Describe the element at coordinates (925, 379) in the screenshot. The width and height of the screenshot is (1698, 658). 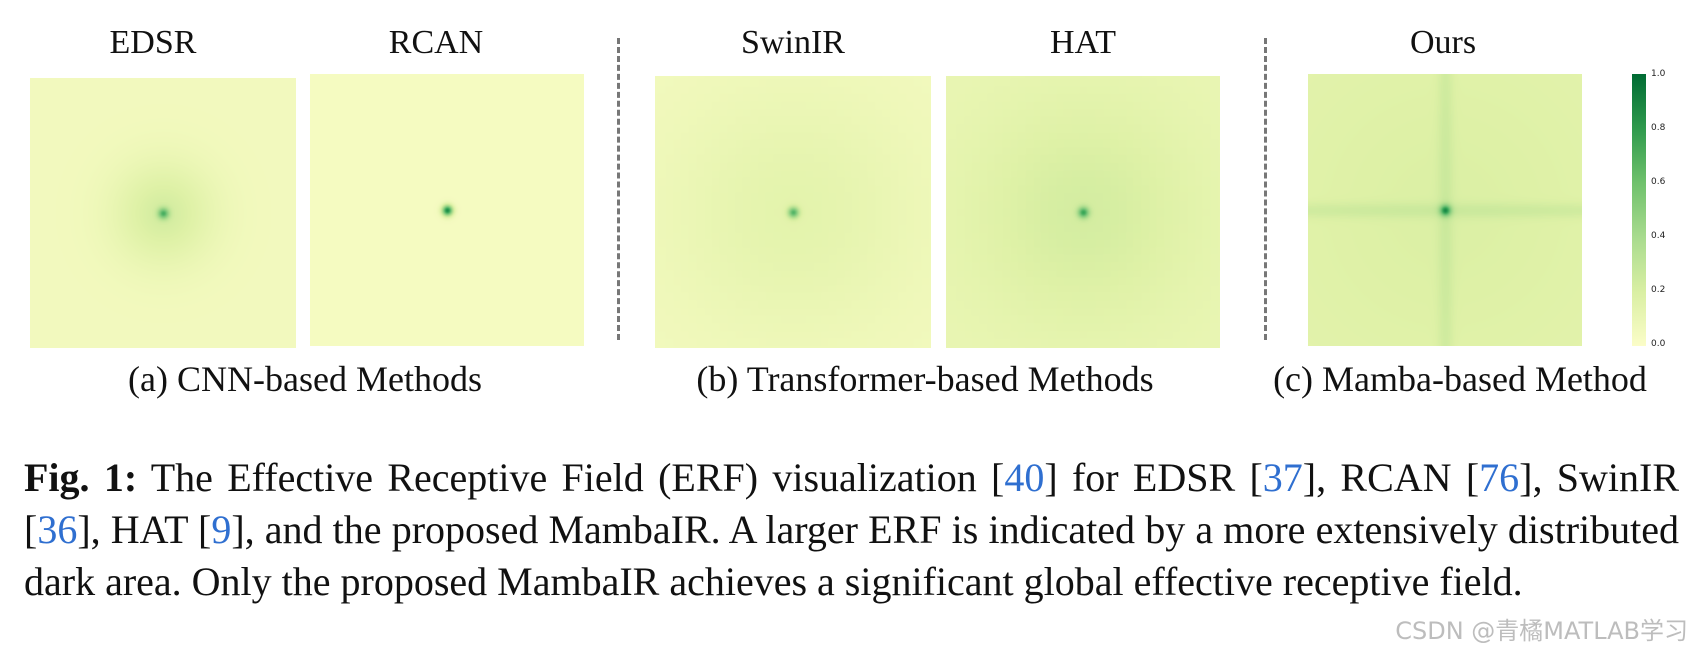
I see `group-caption-transformer: (b) Transformer-based Methods` at that location.